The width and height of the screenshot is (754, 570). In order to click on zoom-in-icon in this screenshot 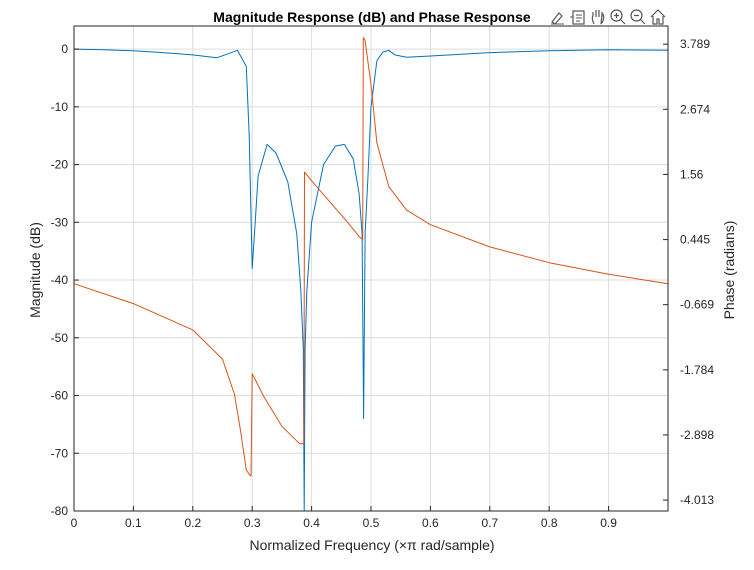, I will do `click(618, 17)`.